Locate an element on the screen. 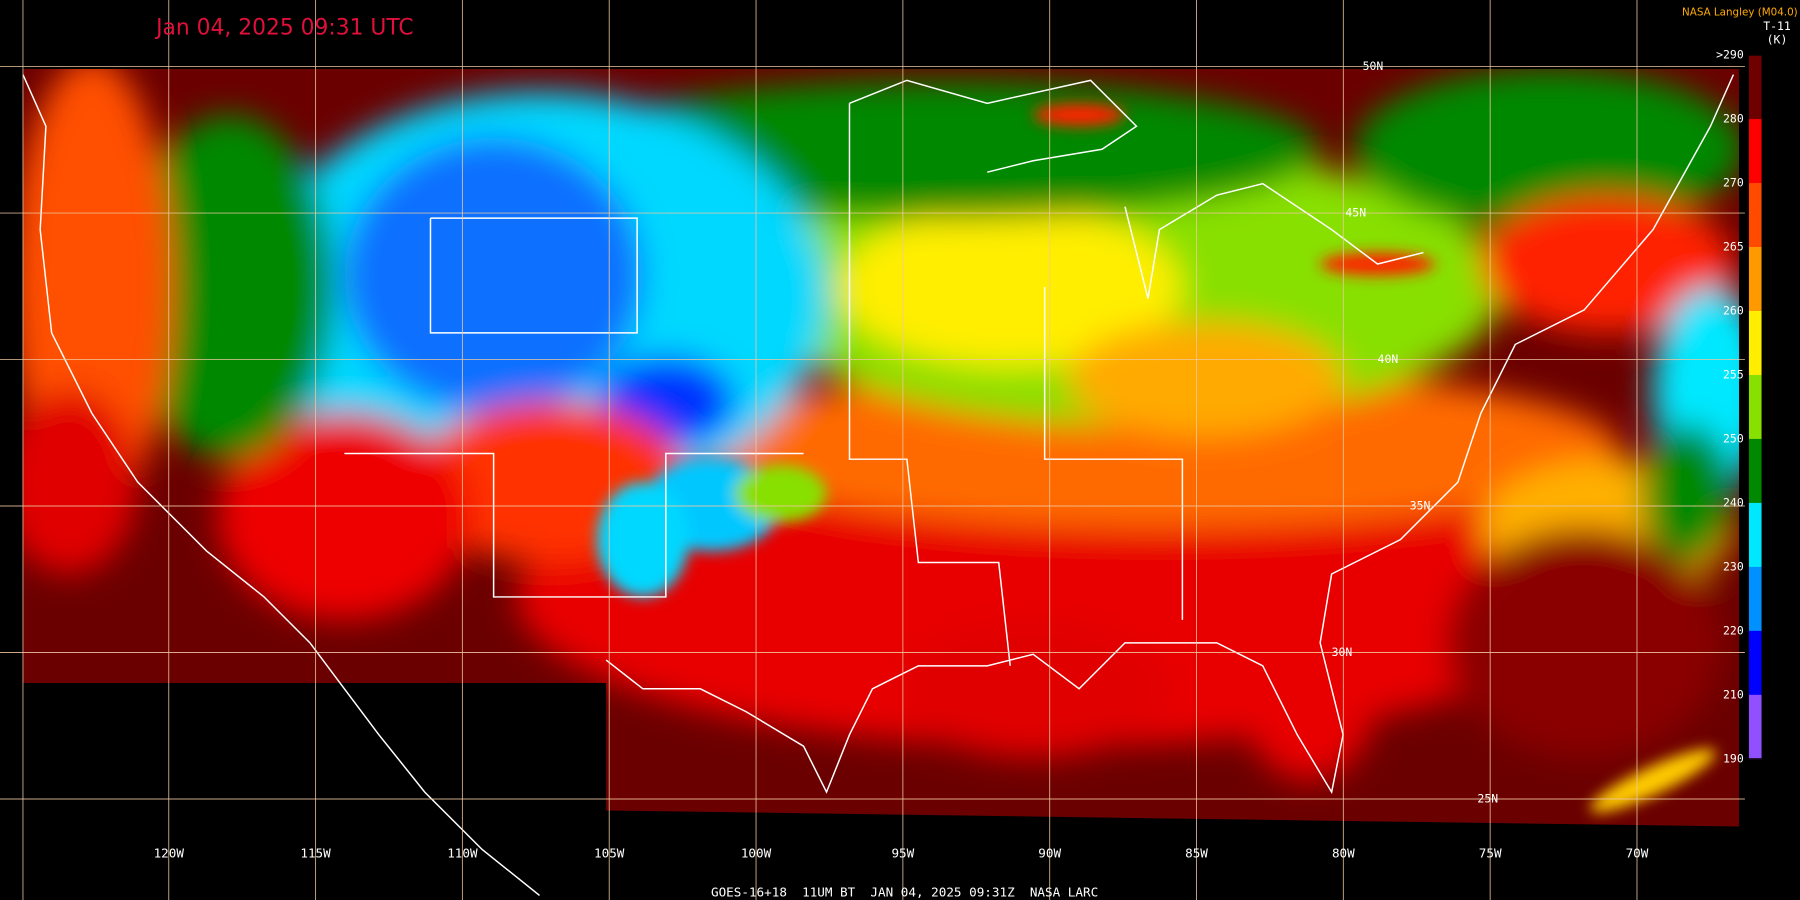  unit-label: (K) is located at coordinates (1777, 40).